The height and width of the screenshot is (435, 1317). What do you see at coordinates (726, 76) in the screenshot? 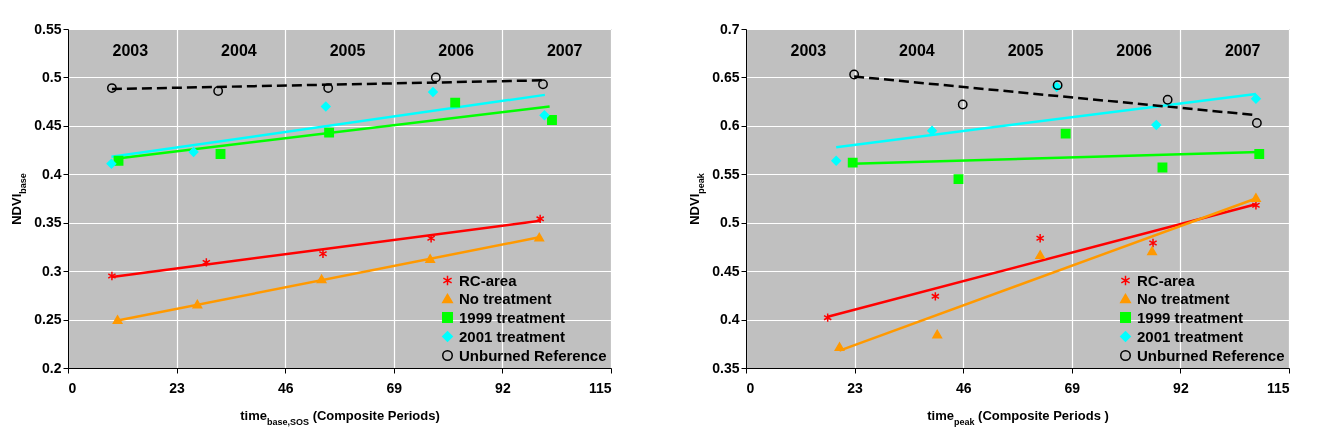
I see `y-tick-label: 0.65` at bounding box center [726, 76].